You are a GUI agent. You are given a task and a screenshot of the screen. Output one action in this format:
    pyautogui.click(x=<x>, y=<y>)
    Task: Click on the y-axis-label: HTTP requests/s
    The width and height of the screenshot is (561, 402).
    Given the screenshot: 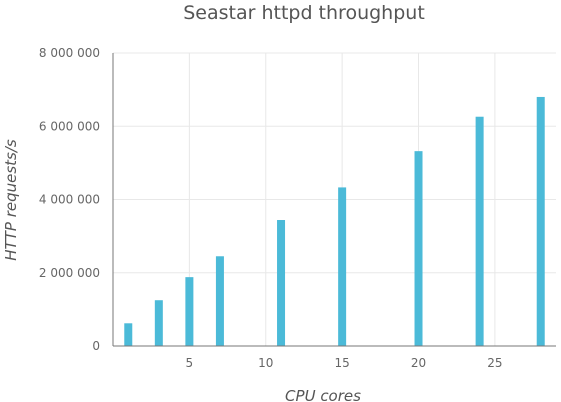 What is the action you would take?
    pyautogui.click(x=11, y=200)
    